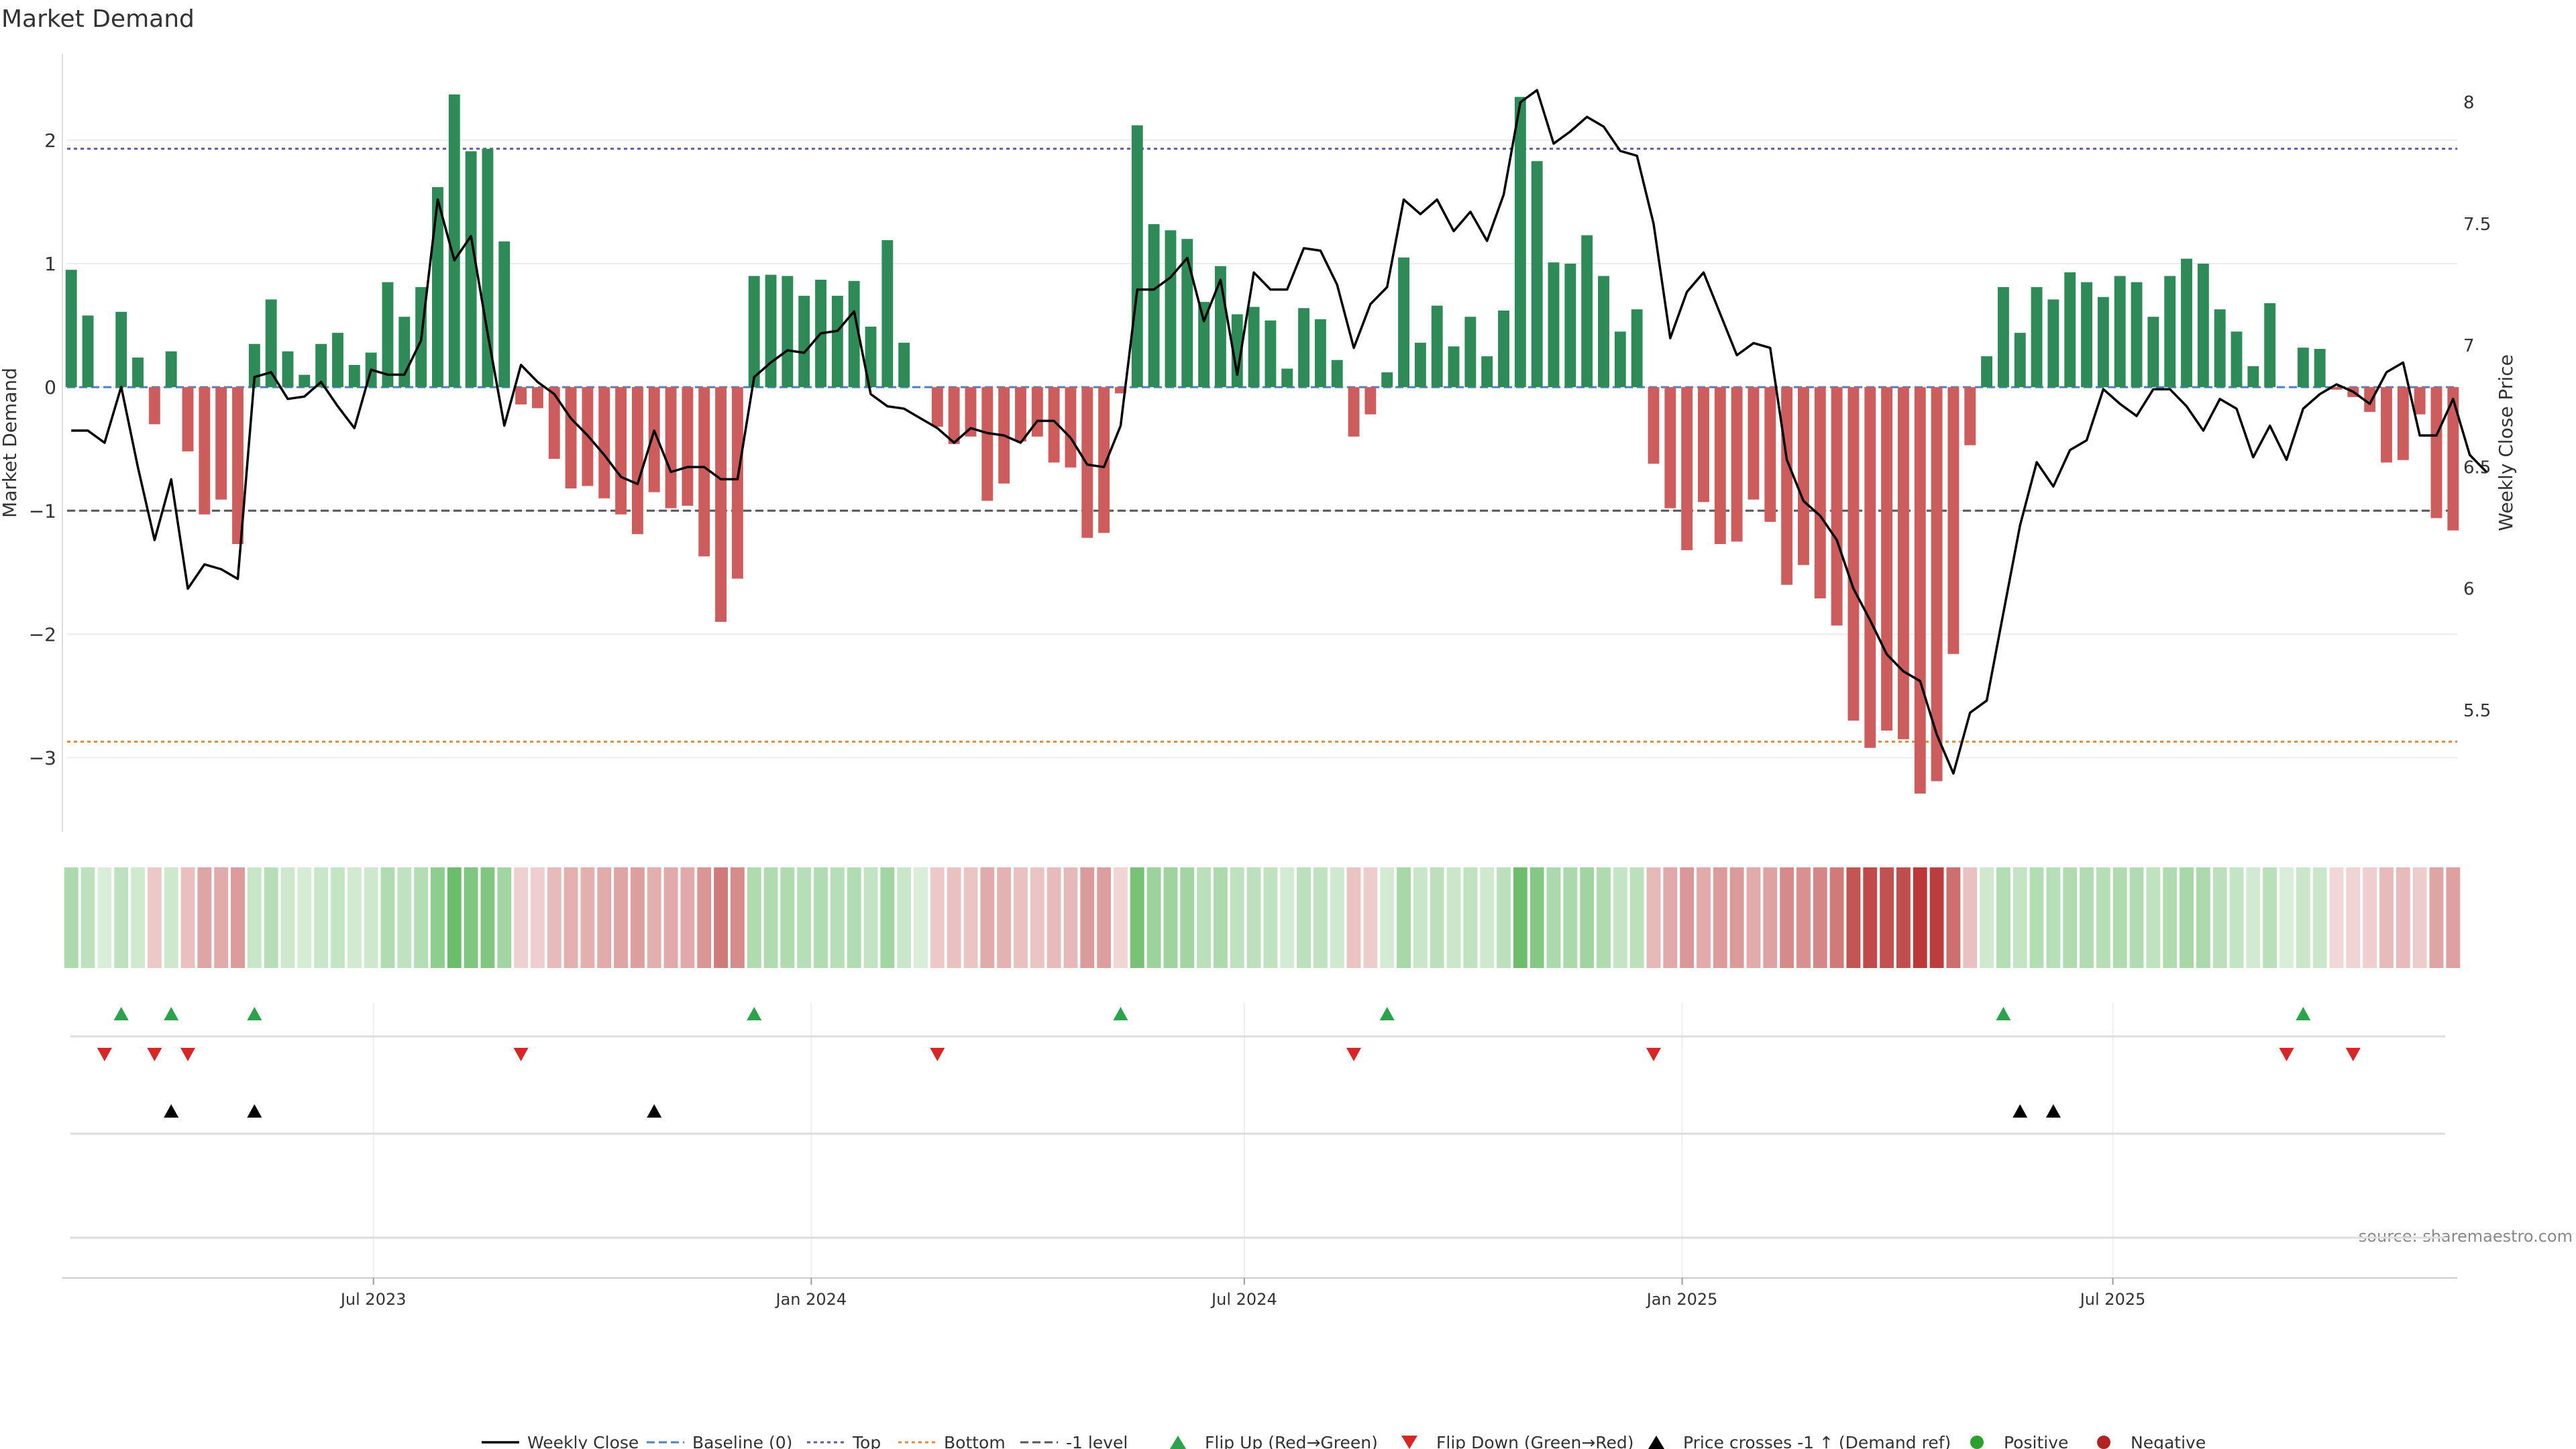 This screenshot has width=2576, height=1449. What do you see at coordinates (42, 511) in the screenshot?
I see `y-left-tick-label: −1` at bounding box center [42, 511].